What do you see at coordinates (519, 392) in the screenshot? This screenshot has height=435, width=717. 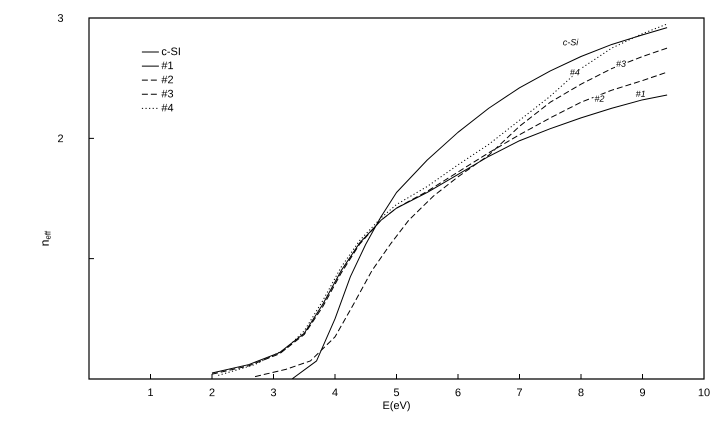 I see `x-tick-label: 7` at bounding box center [519, 392].